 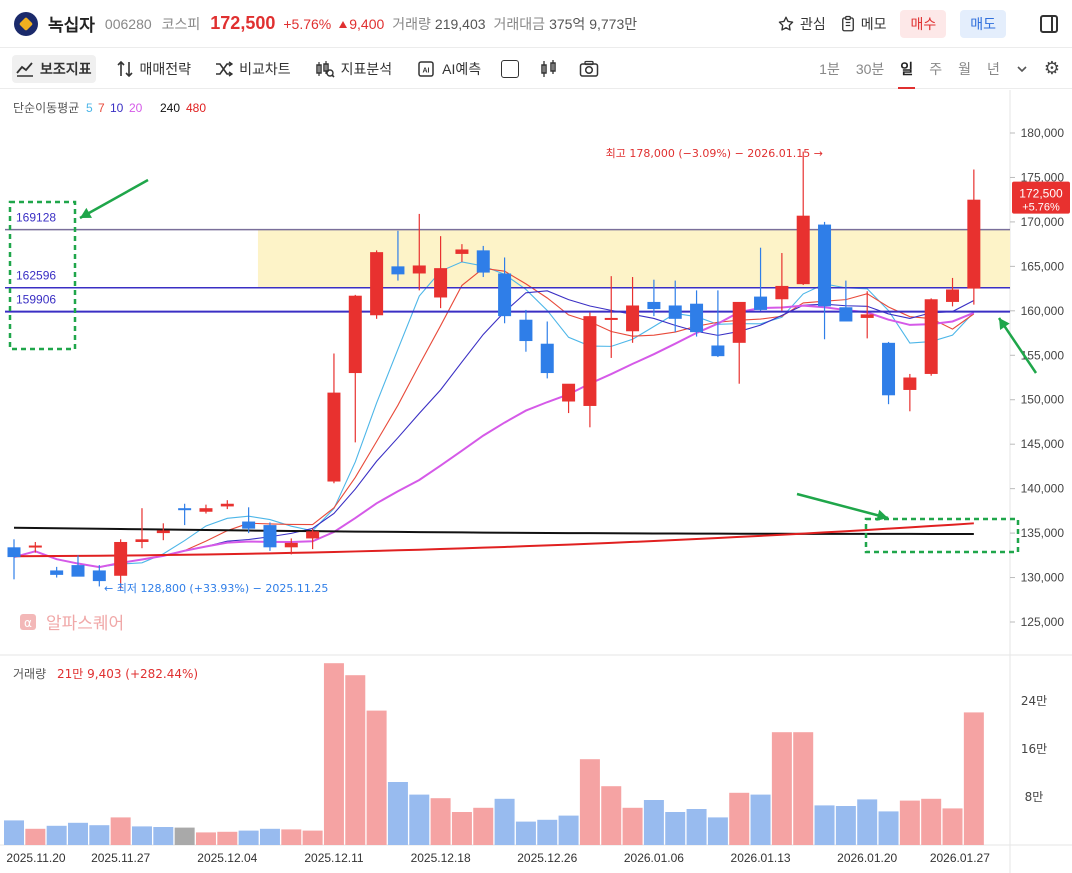 I want to click on ai-tool: AI AI예측, so click(x=448, y=69).